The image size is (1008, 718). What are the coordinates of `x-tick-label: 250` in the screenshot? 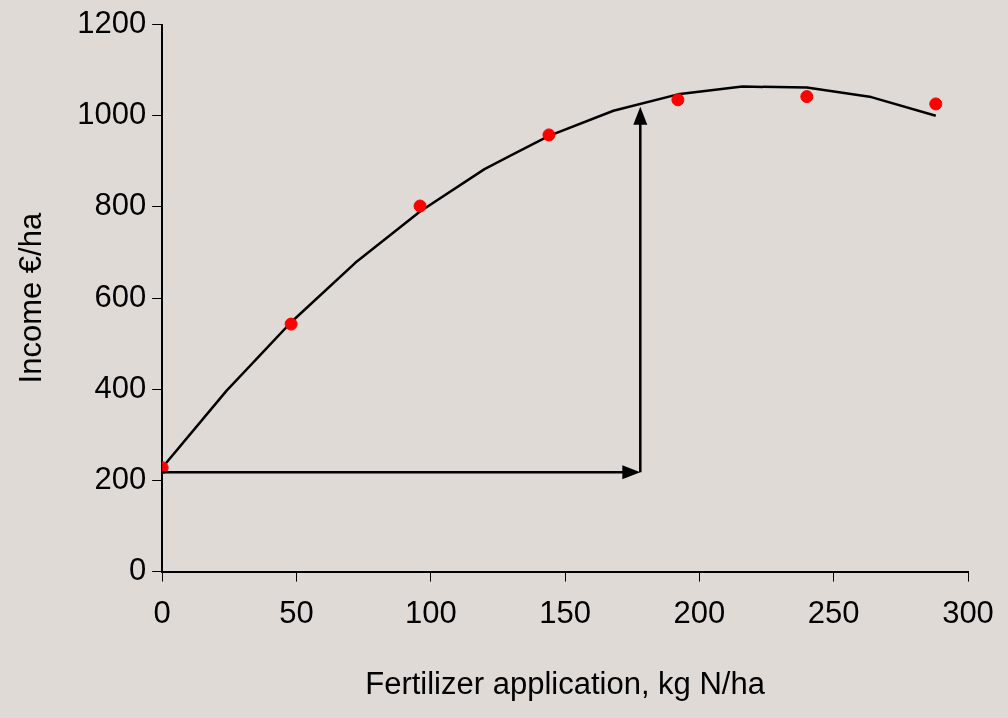 It's located at (833, 612).